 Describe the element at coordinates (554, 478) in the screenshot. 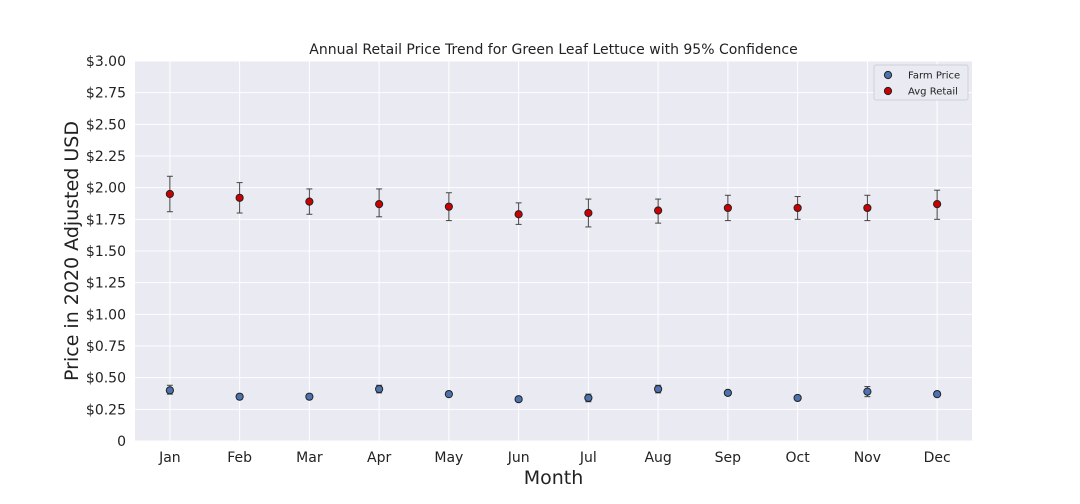

I see `x-axis-label: Month` at that location.